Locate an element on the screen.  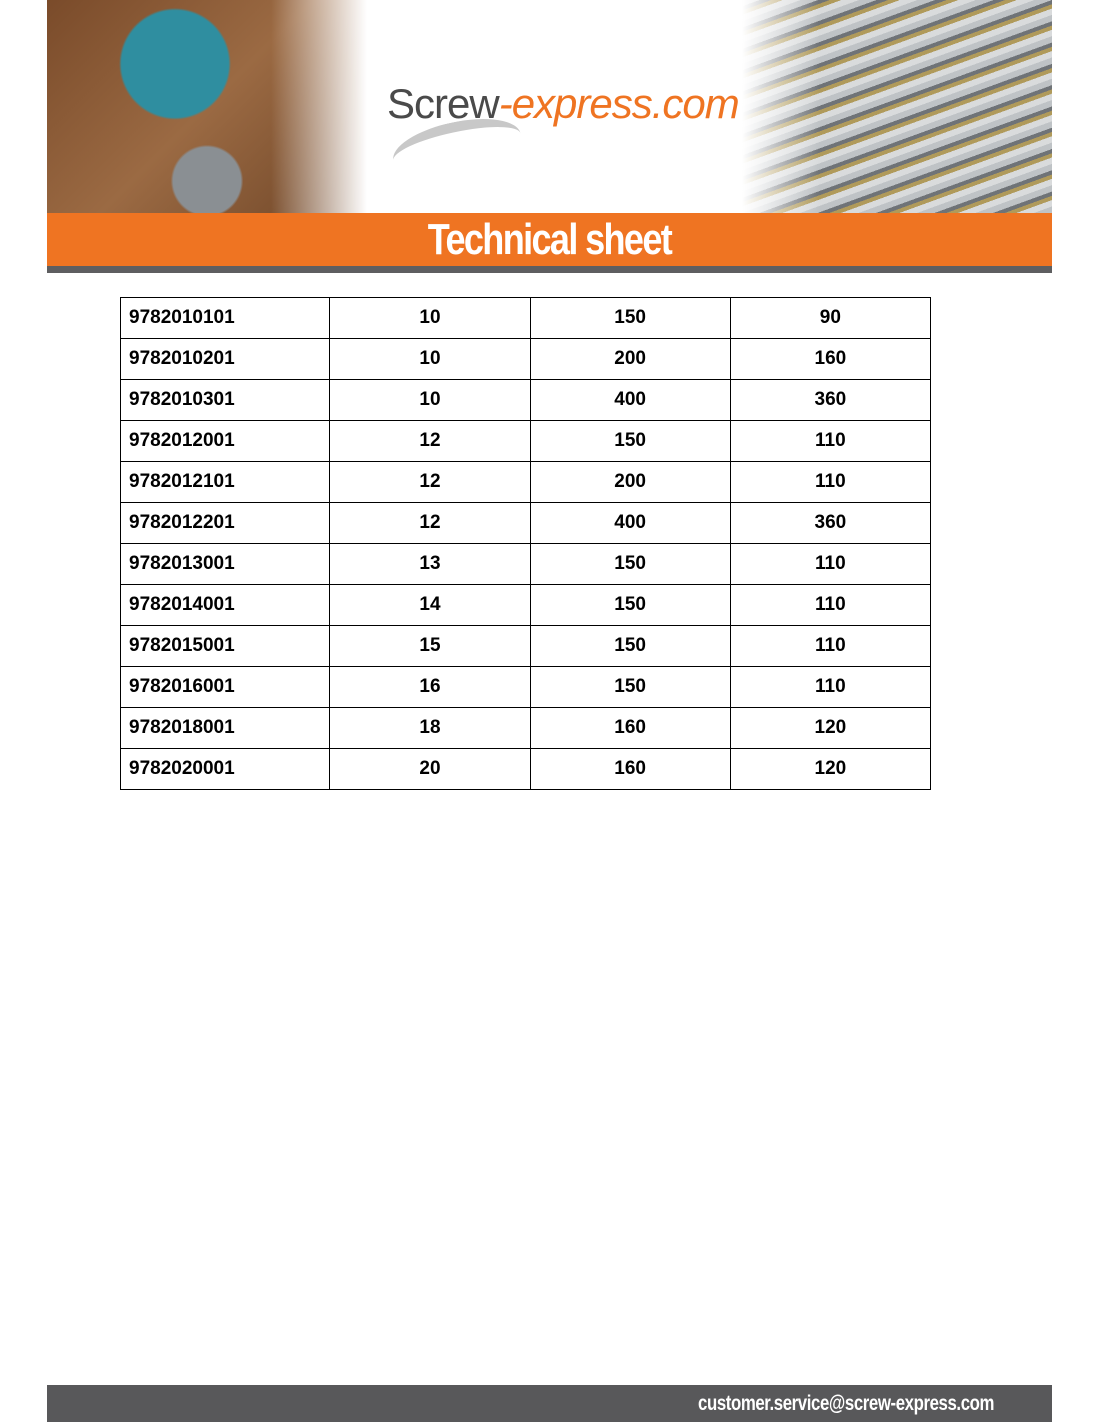
table-row: 9782010101 10 150 90 is located at coordinates (525, 318).